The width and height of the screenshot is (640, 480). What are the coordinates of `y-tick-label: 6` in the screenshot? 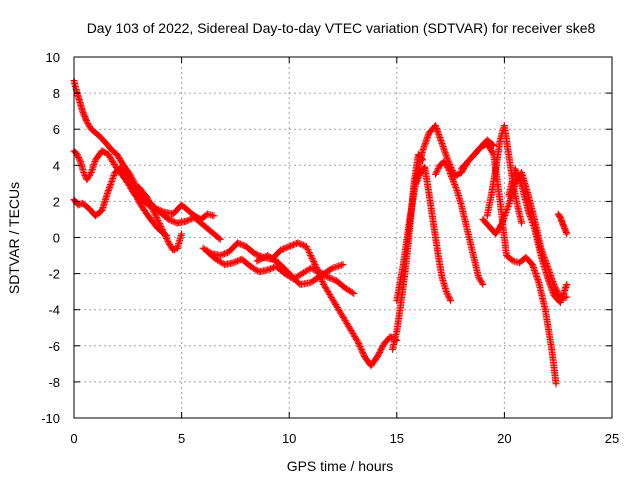 It's located at (56, 129).